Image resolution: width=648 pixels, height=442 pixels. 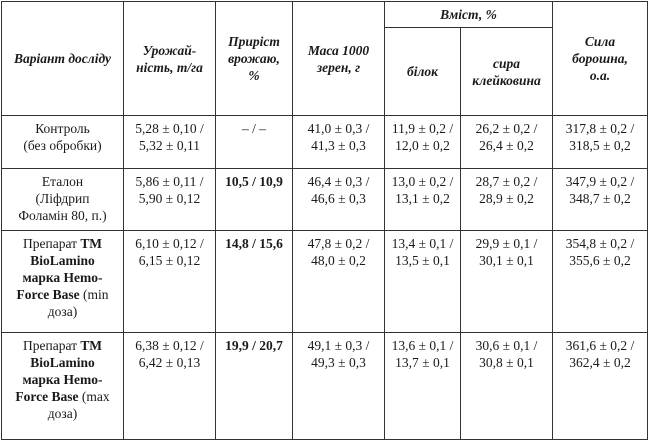 I want to click on header-cell: Сила борошна, о.а., so click(x=600, y=58).